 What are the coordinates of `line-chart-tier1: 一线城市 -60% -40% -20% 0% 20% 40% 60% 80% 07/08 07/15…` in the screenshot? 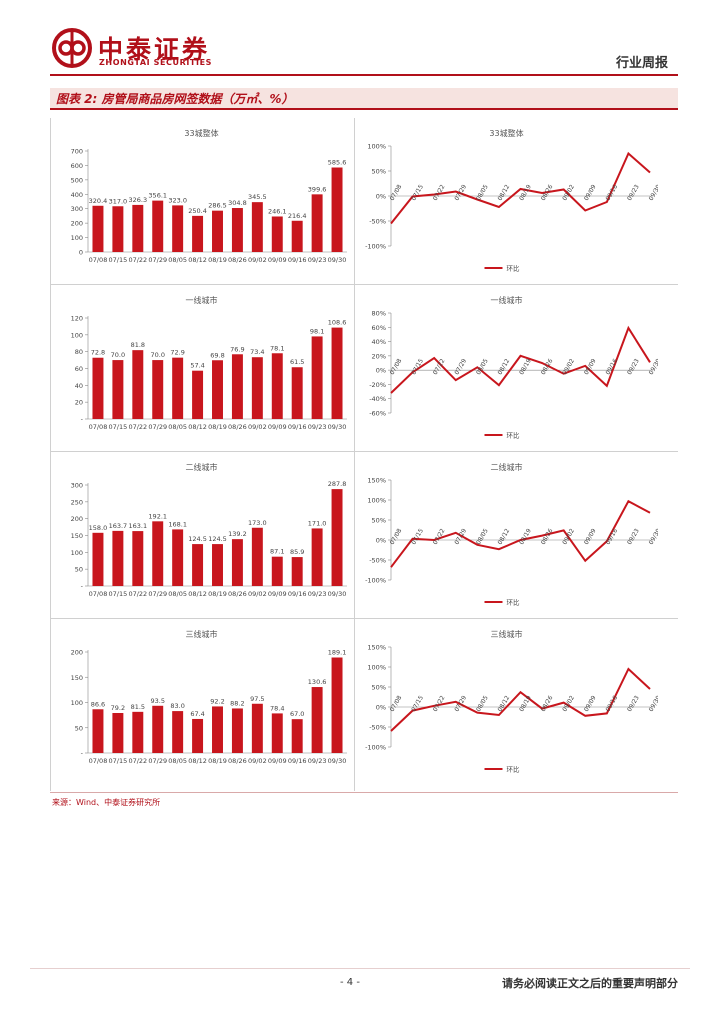 It's located at (506, 367).